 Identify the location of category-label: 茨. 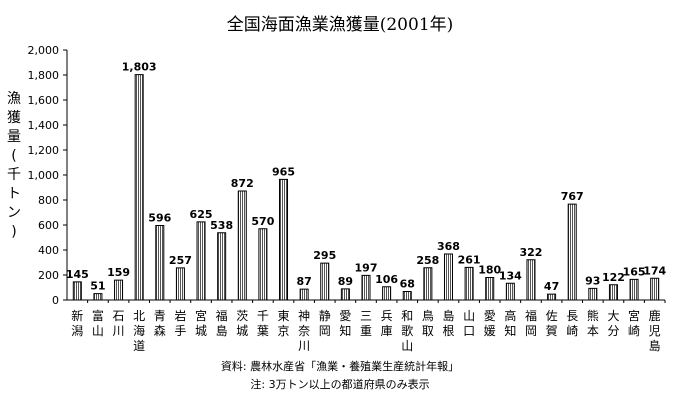
(242, 316).